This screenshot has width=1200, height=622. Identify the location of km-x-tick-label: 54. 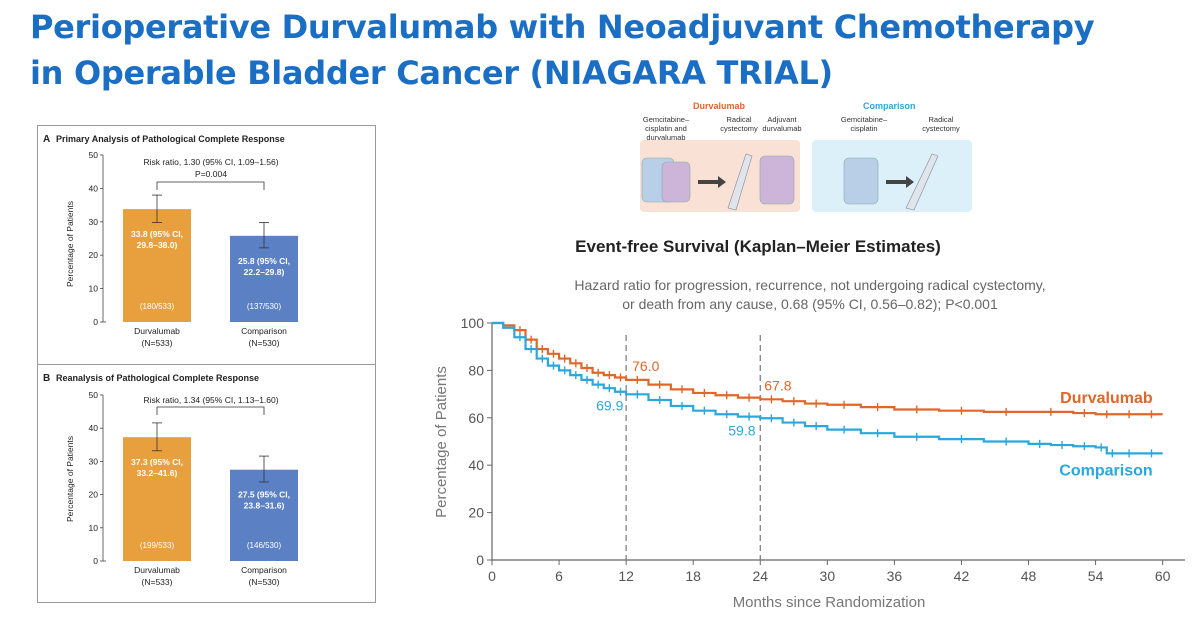
(1096, 576).